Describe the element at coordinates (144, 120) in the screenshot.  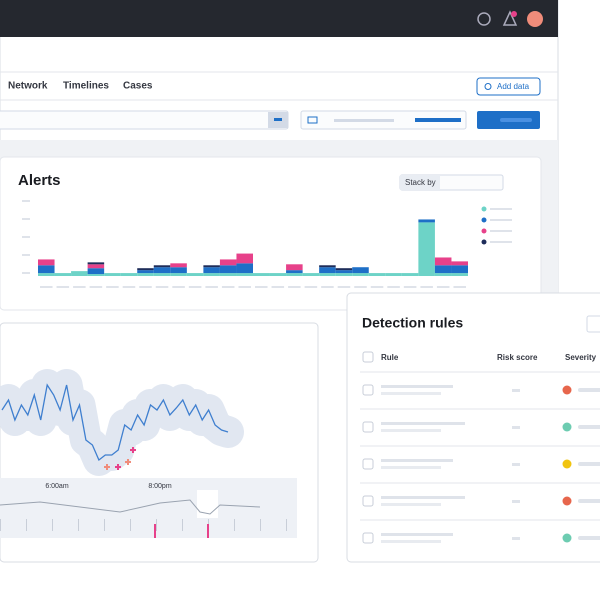
I see `search-input` at that location.